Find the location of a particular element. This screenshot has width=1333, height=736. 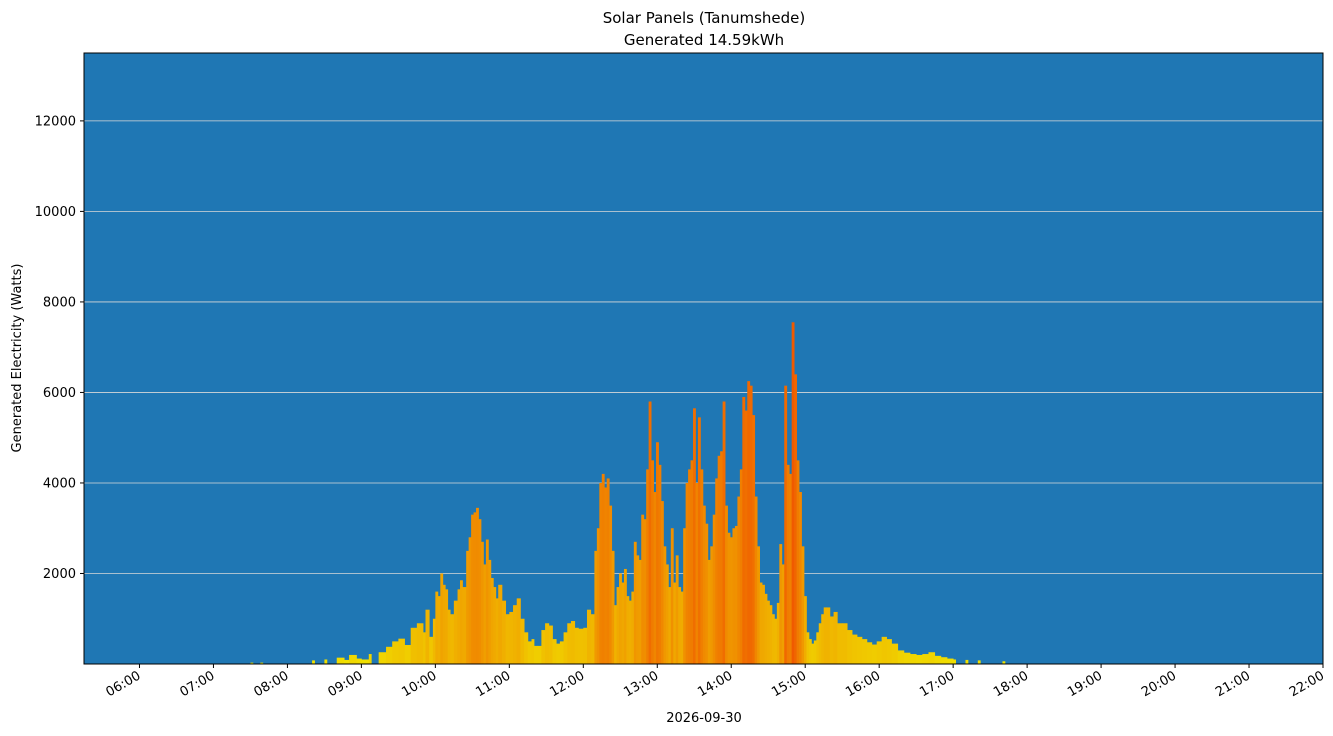

x-tick-label: 13:00 is located at coordinates (641, 684).